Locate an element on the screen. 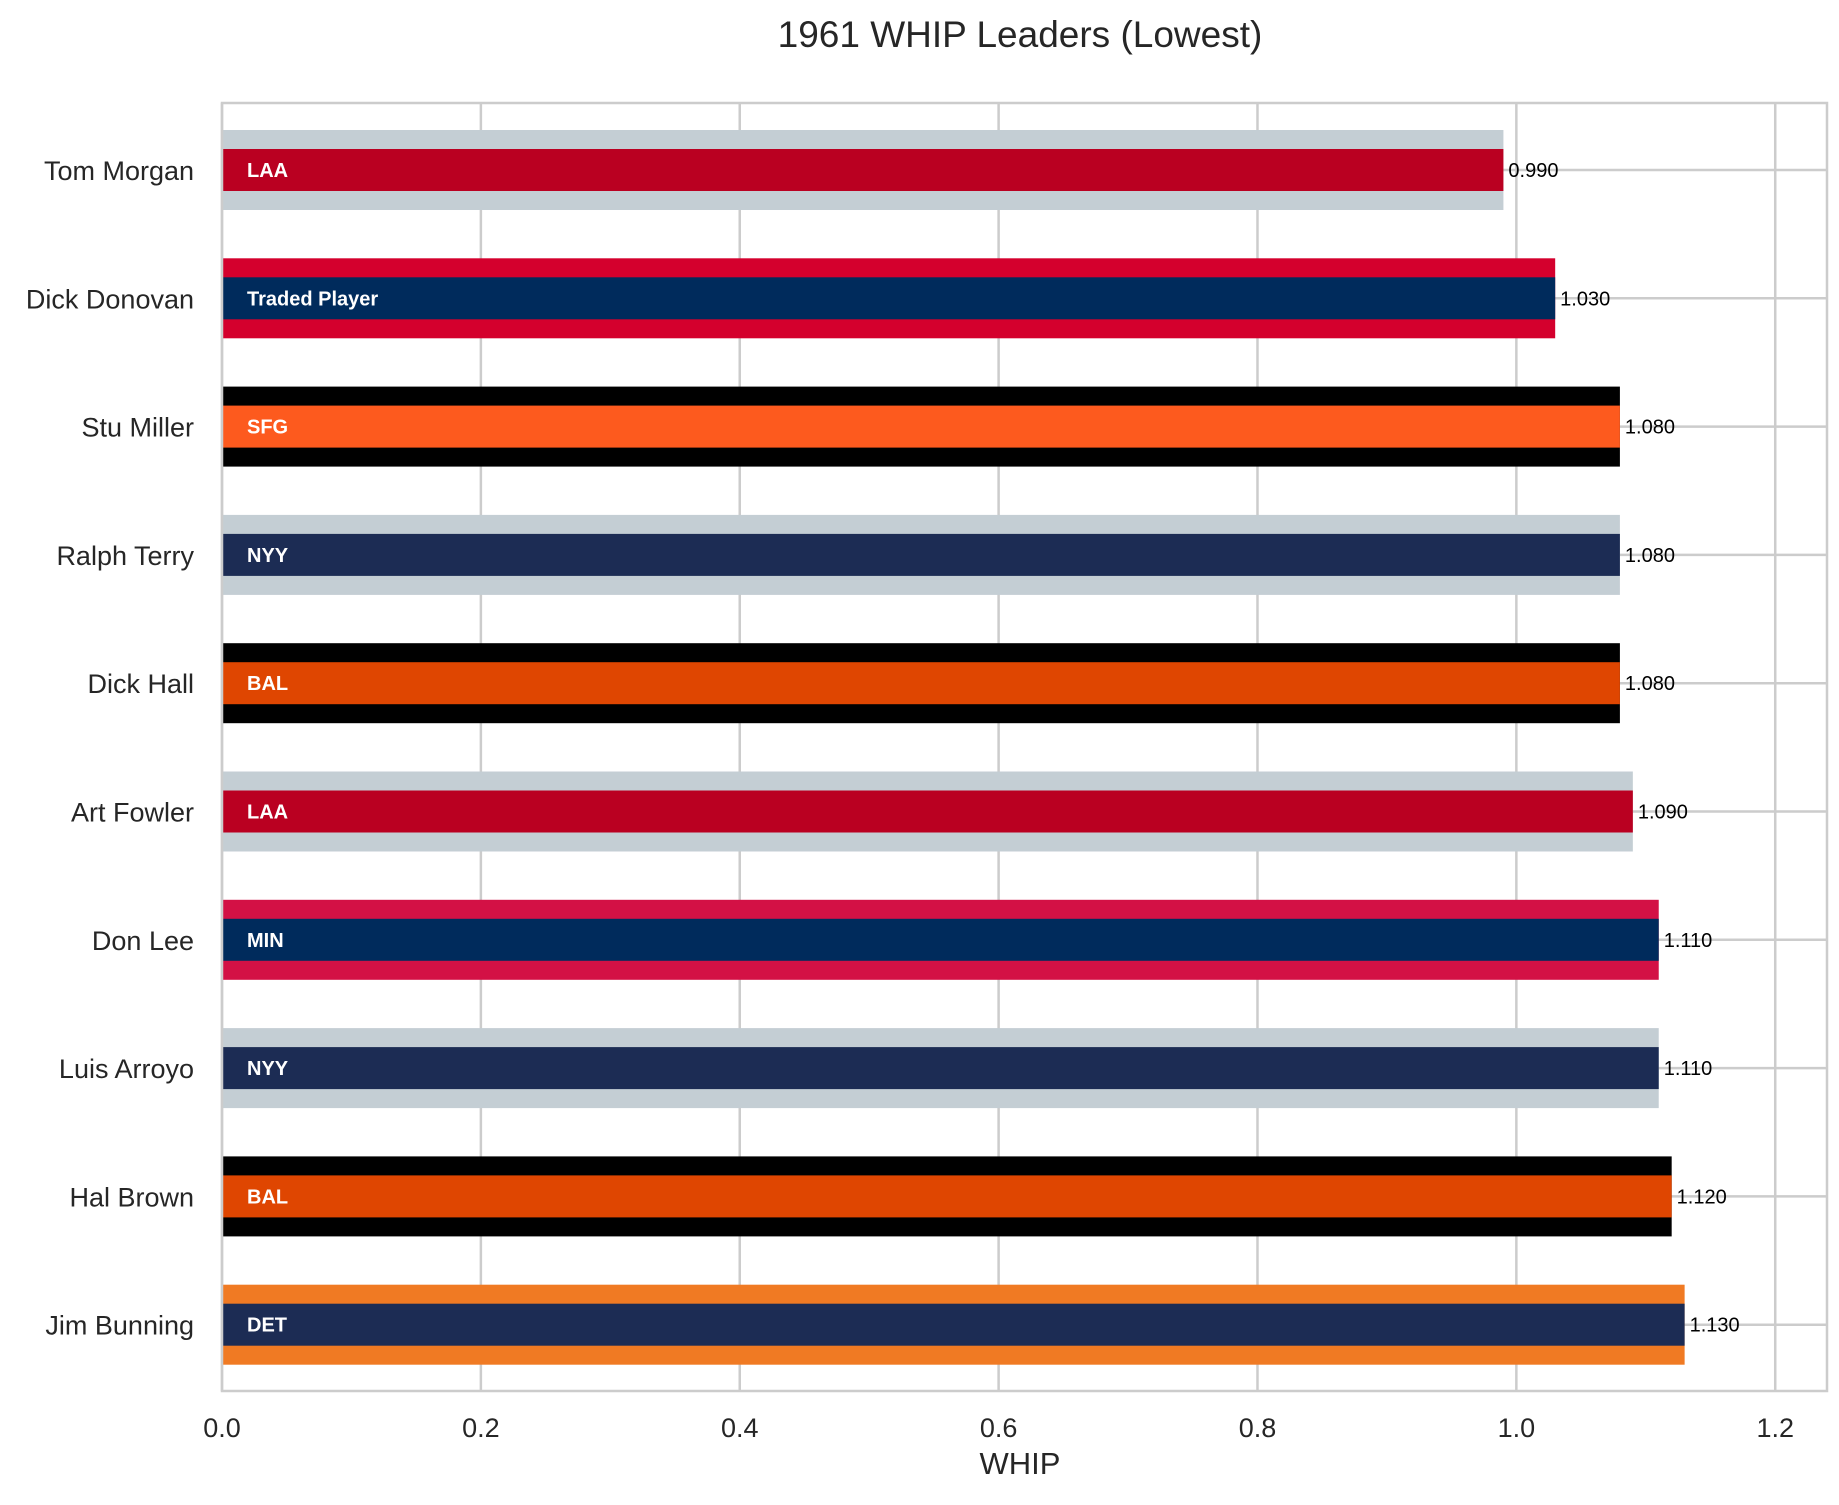 This screenshot has width=1839, height=1505. x-tick-label: 0.8 is located at coordinates (1258, 1428).